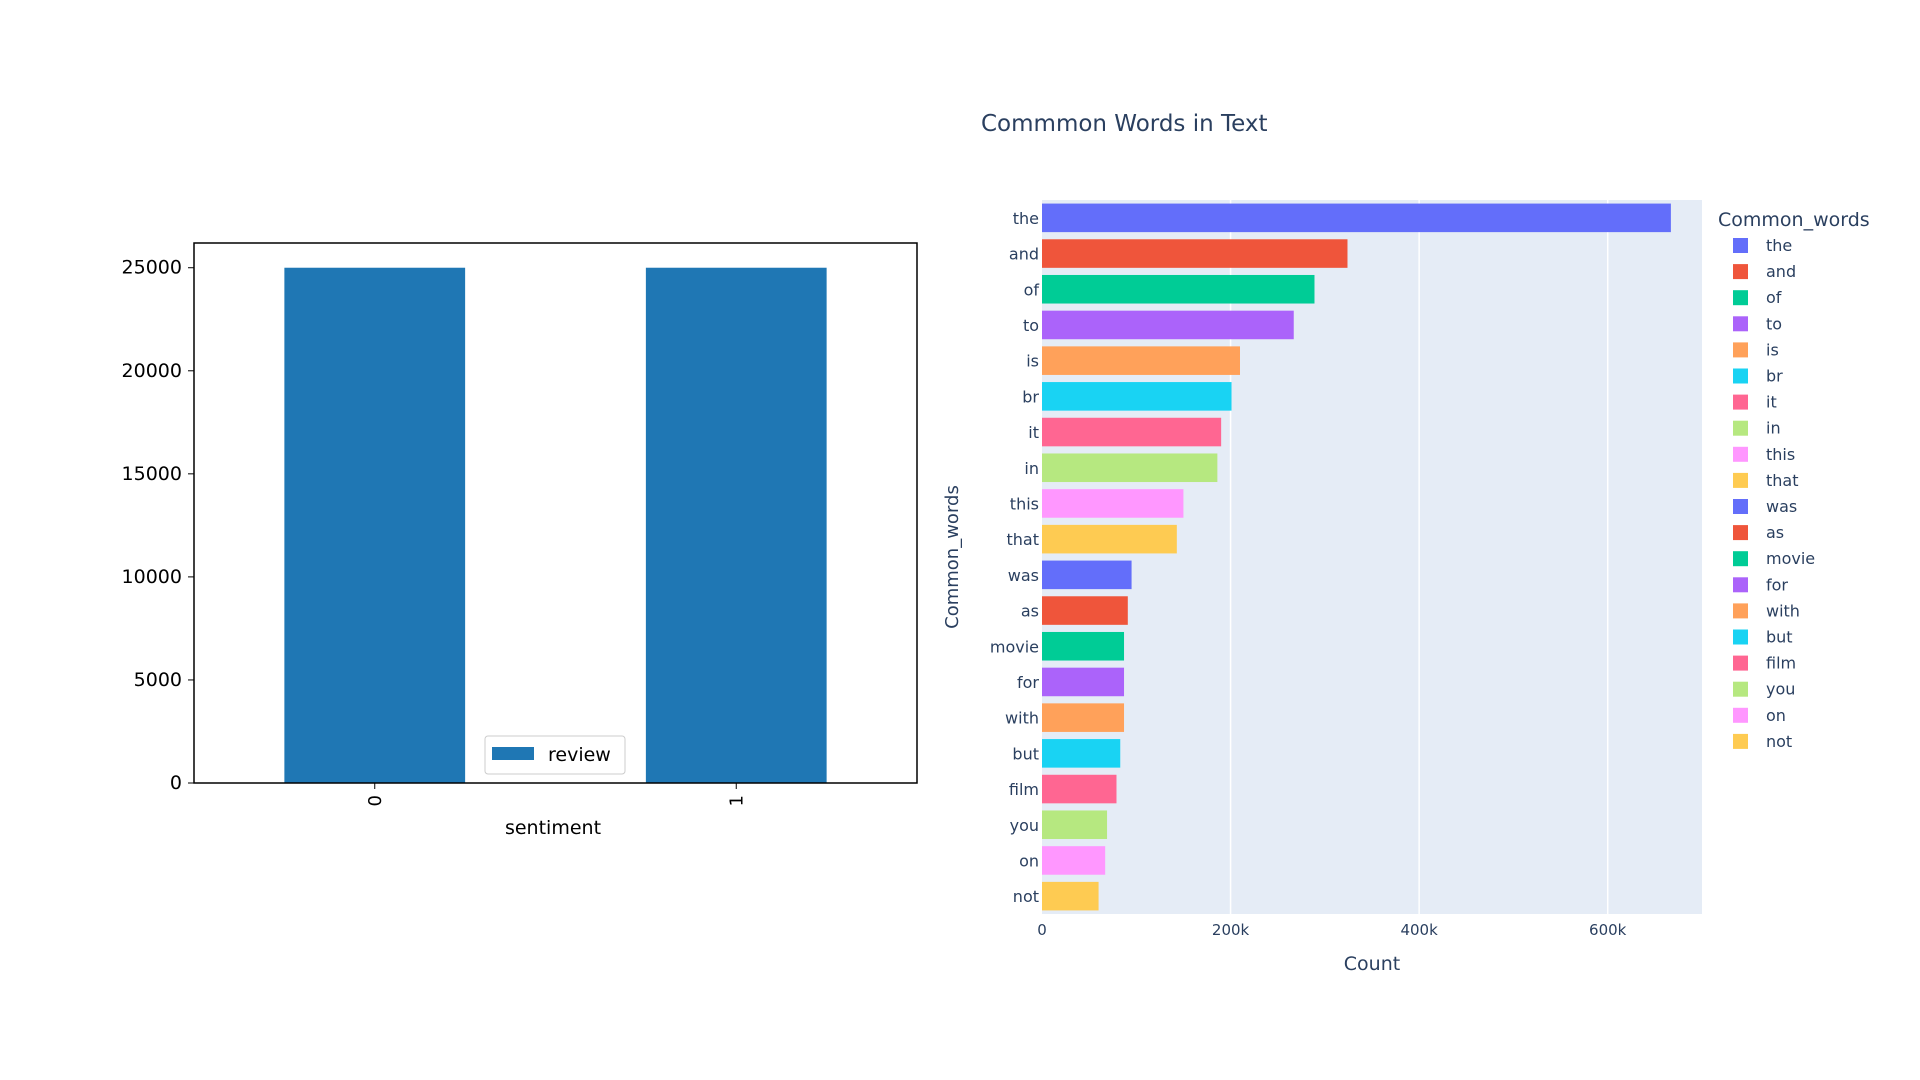  I want to click on y-tick-label: this, so click(1024, 503).